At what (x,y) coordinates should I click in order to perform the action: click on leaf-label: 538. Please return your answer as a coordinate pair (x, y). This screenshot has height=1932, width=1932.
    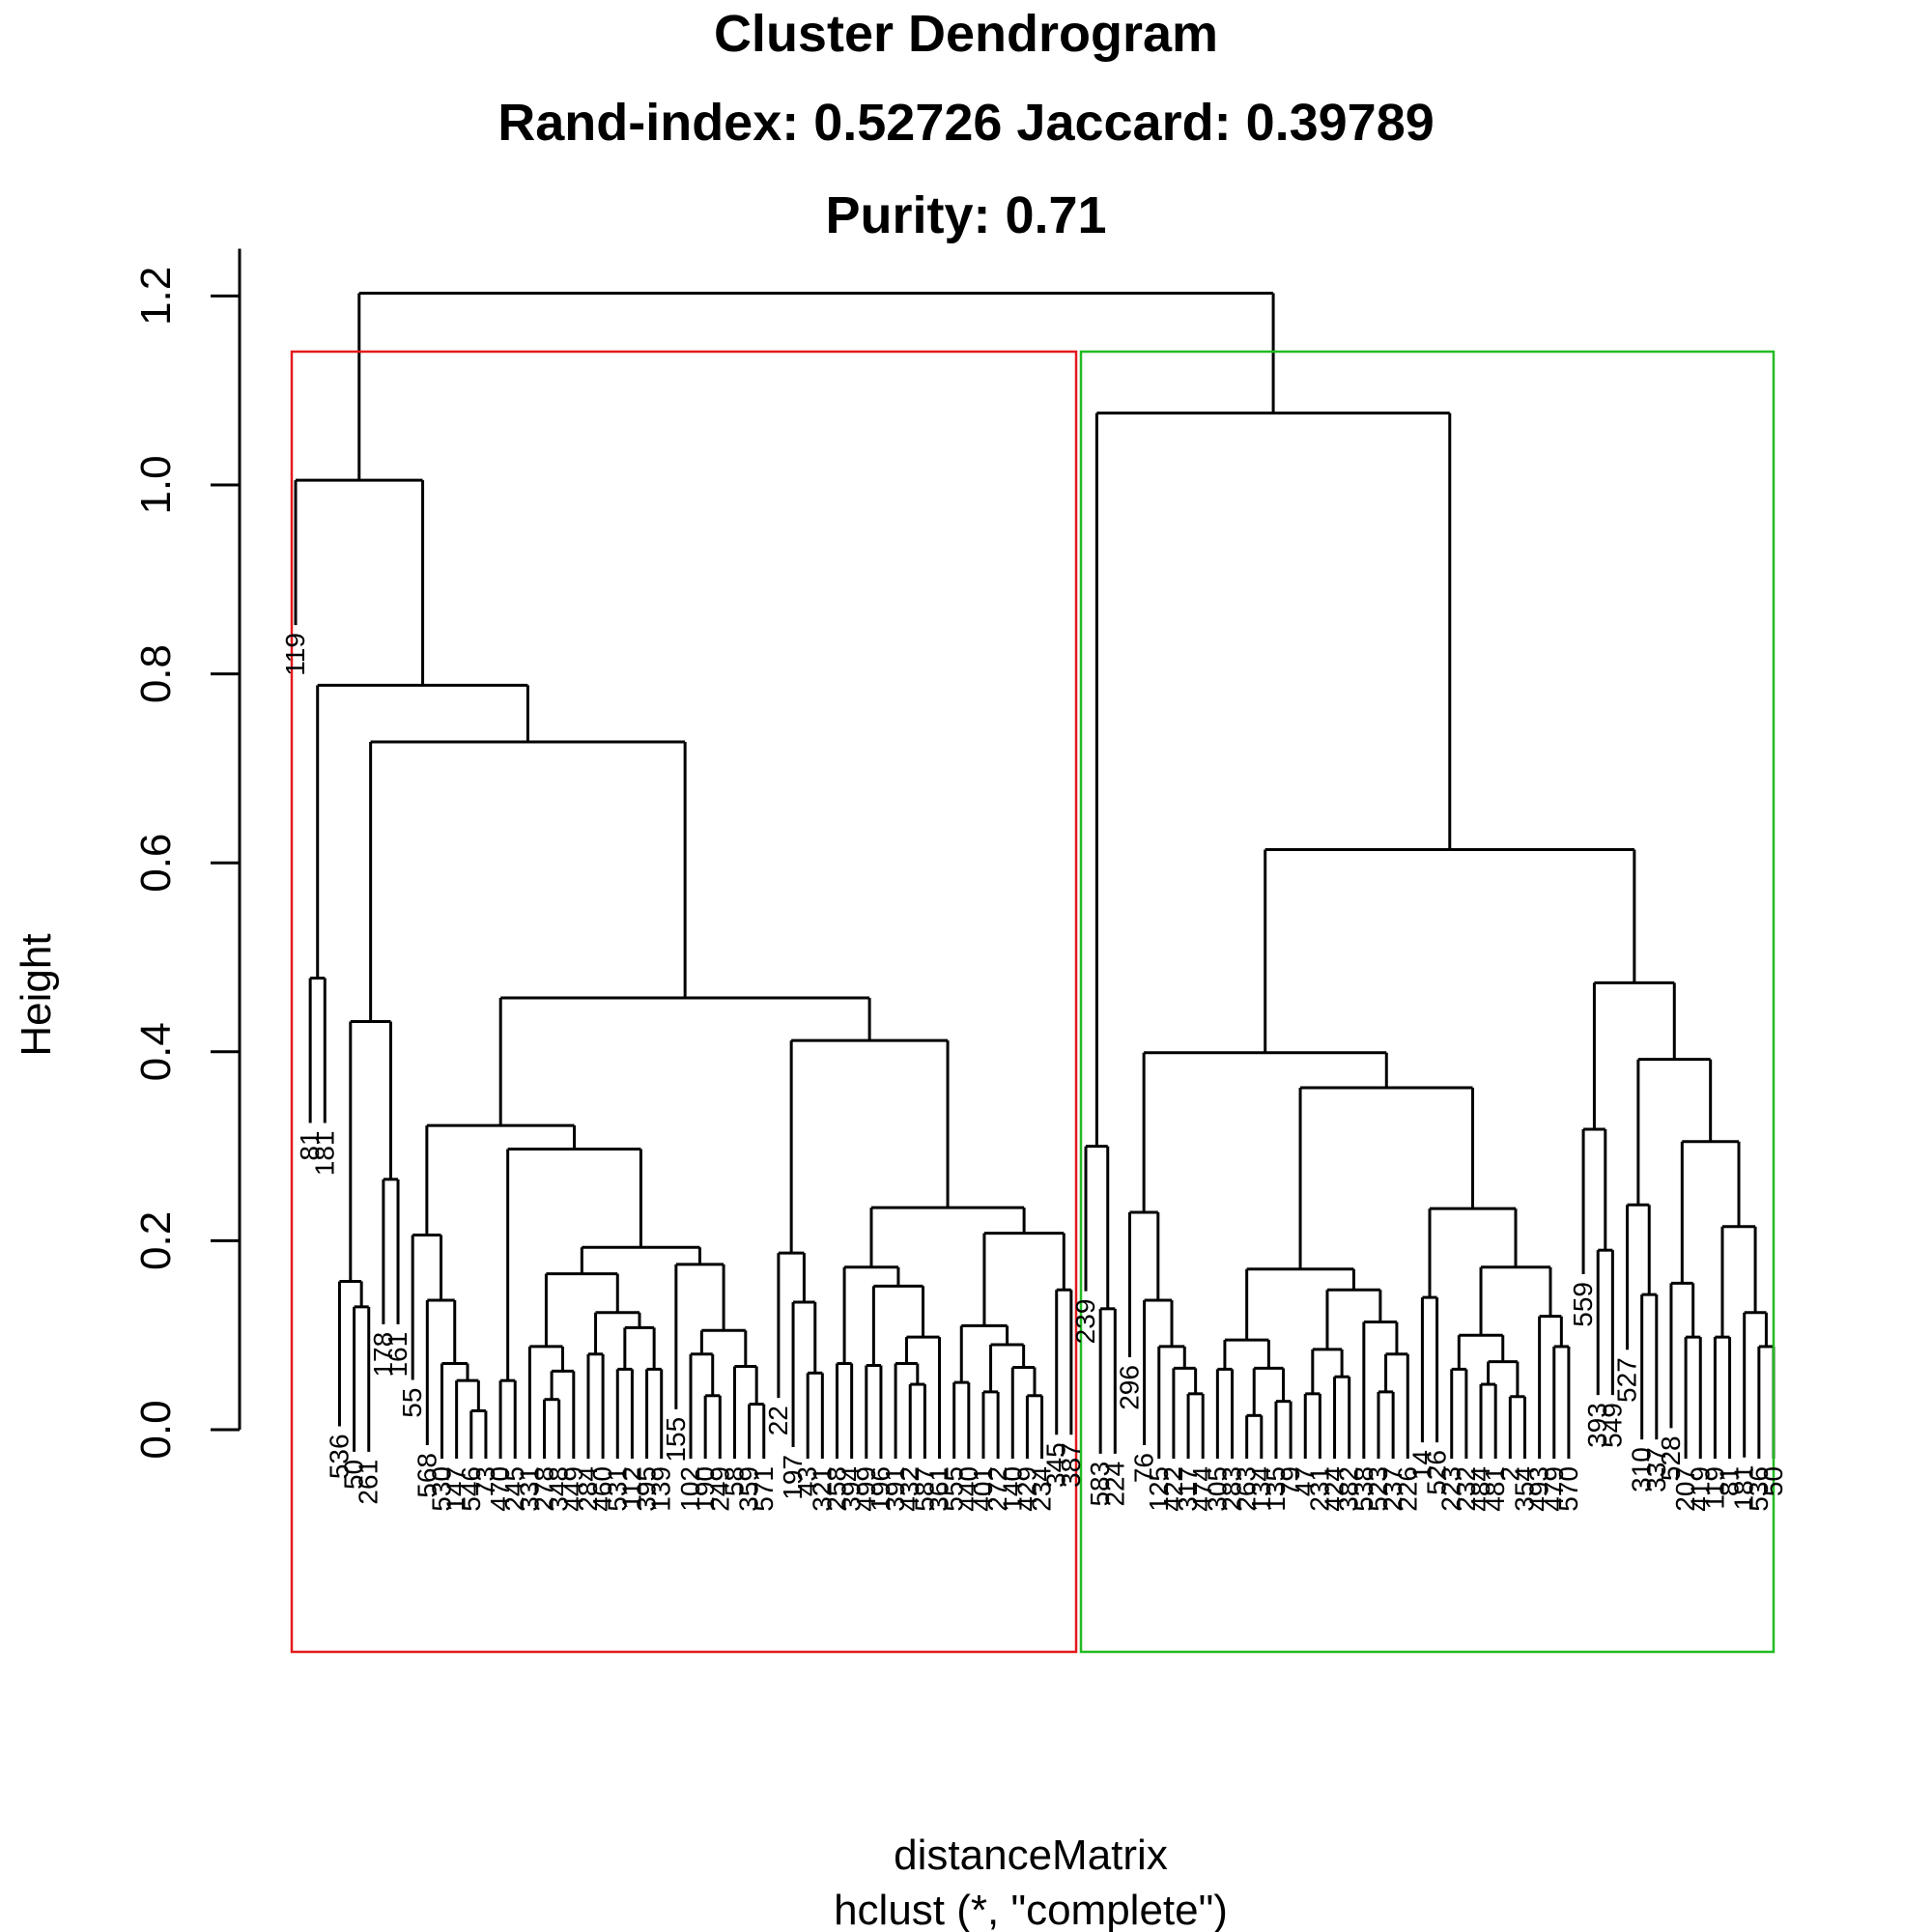
    Looking at the image, I should click on (1363, 1489).